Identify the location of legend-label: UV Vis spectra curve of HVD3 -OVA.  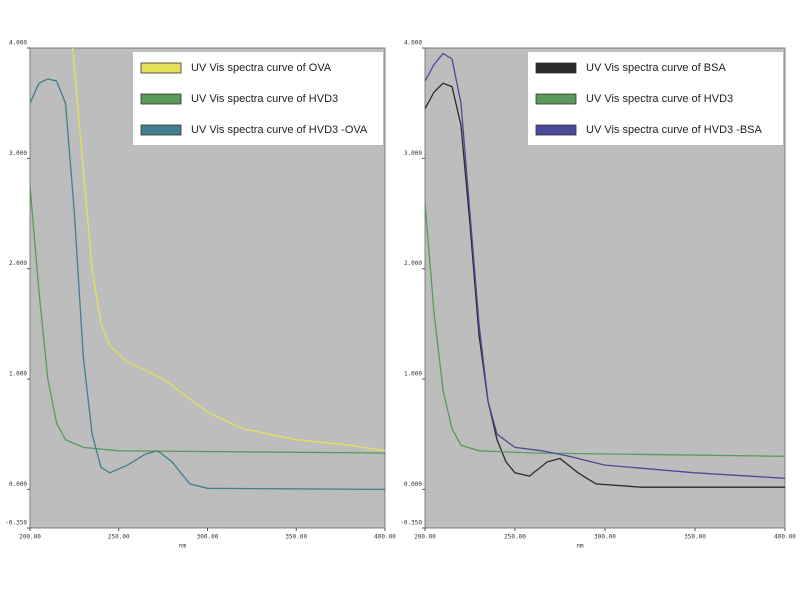
(279, 130).